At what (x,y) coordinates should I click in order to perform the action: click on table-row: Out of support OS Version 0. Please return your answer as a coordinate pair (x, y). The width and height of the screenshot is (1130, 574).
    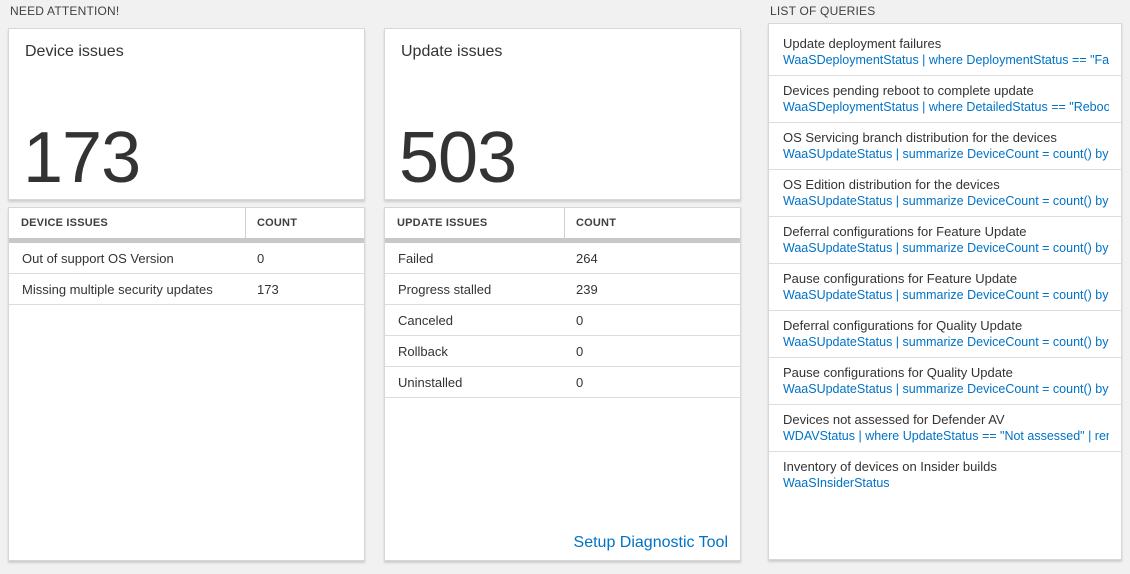
    Looking at the image, I should click on (186, 258).